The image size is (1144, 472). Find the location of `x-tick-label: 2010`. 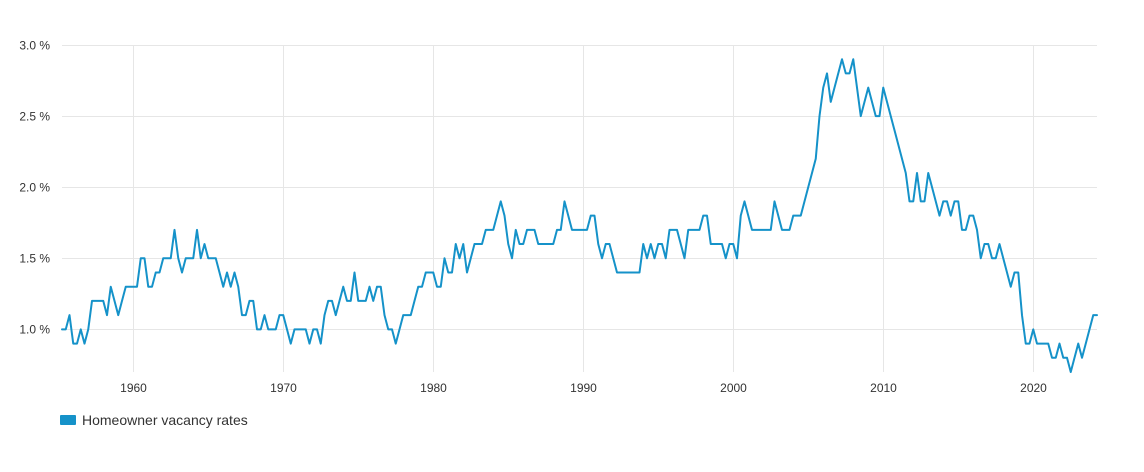

x-tick-label: 2010 is located at coordinates (883, 388).